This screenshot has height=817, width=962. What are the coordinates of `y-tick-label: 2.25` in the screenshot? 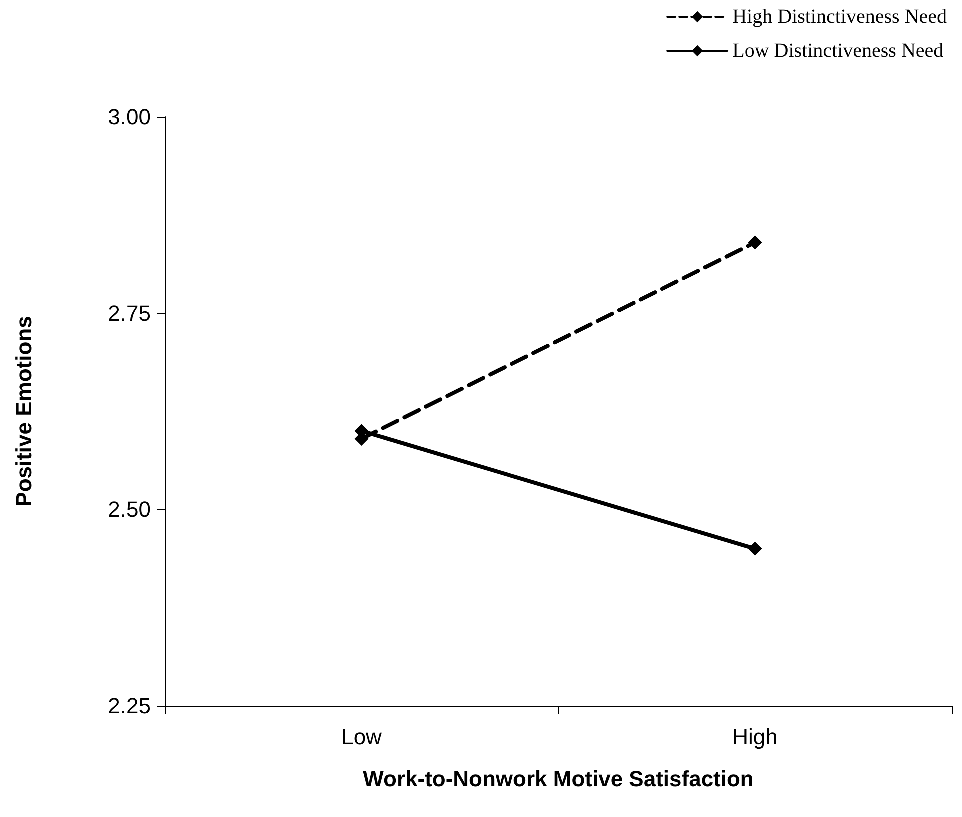 It's located at (129, 706).